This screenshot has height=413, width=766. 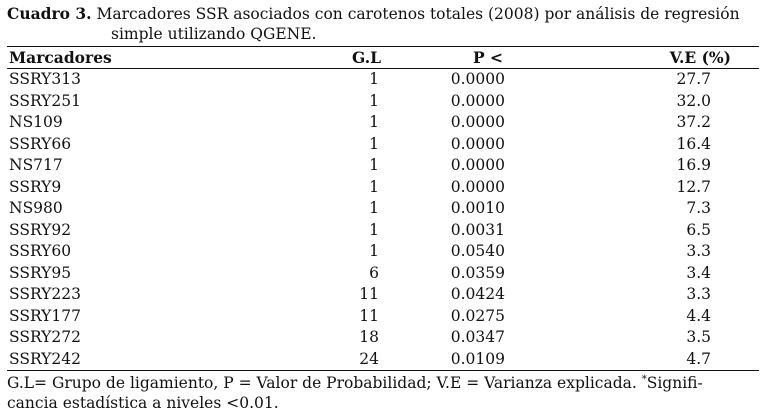 I want to click on table-header: Marcadores G.L P < V.E (%), so click(x=383, y=57).